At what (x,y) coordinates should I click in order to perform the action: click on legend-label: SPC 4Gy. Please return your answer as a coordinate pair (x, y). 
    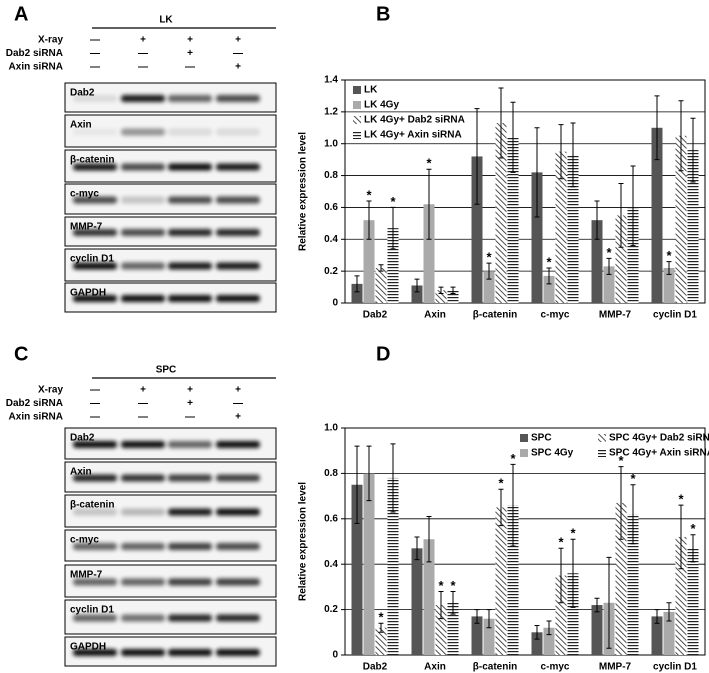
    Looking at the image, I should click on (552, 453).